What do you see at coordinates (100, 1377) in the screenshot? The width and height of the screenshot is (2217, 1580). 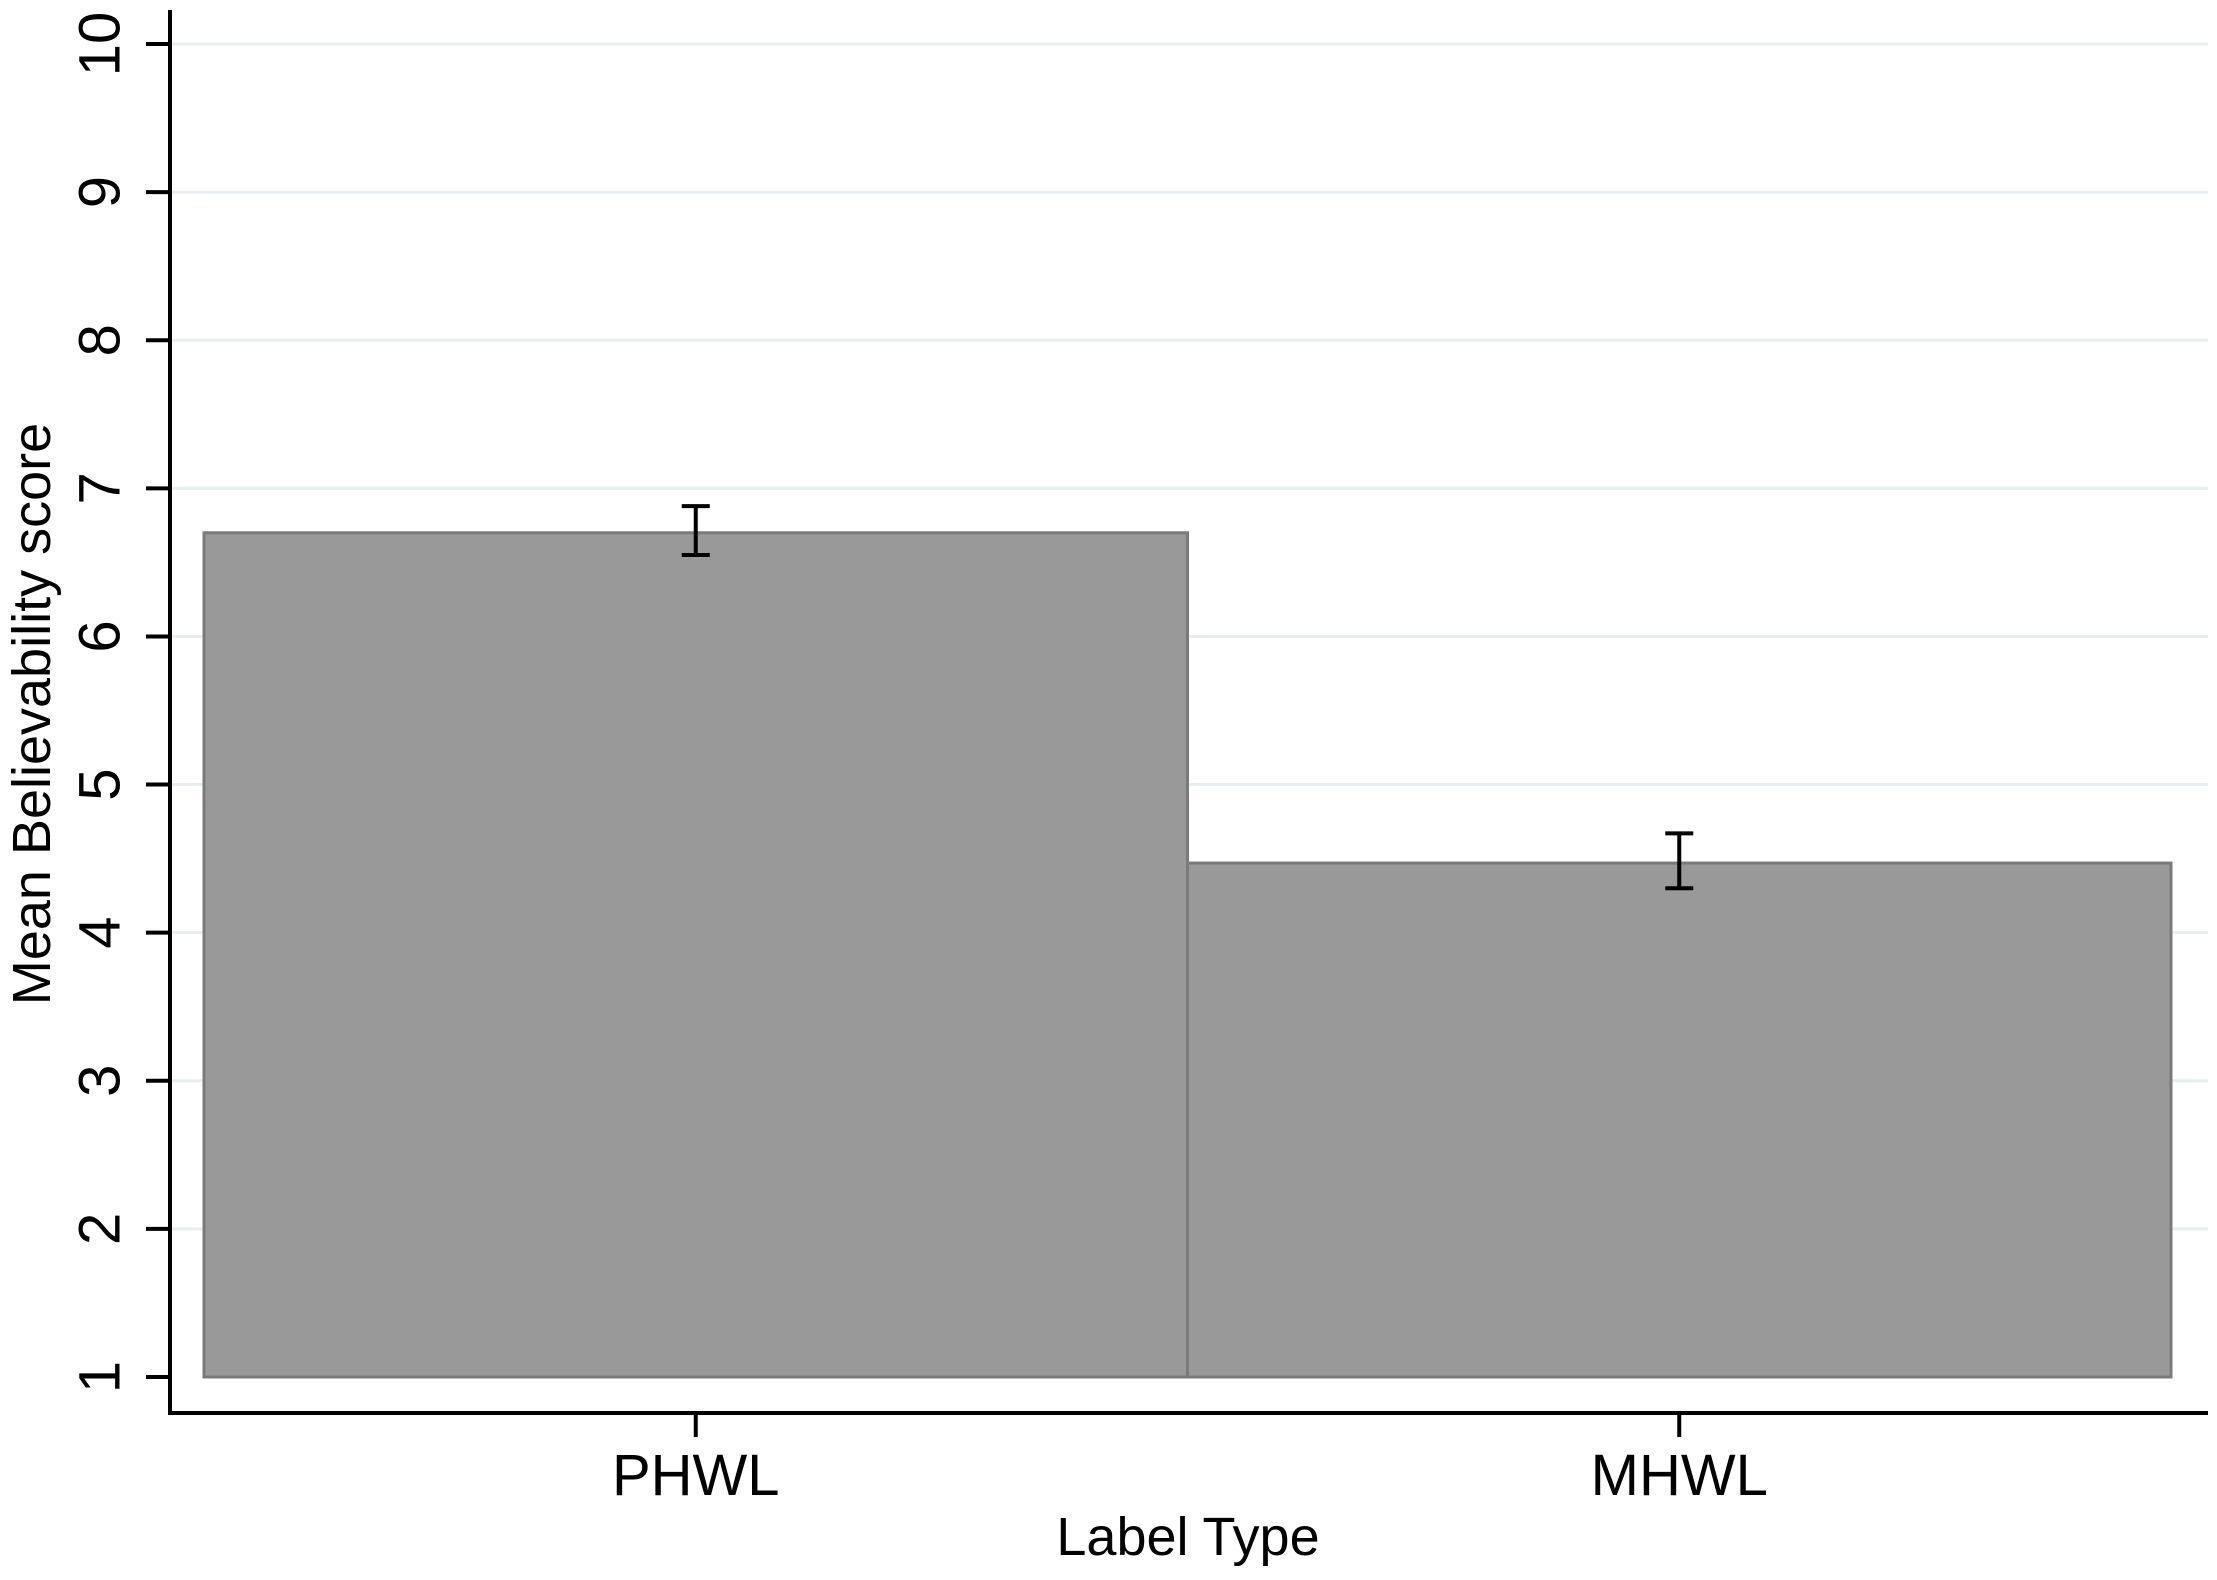 I see `y-tick-label: 1` at bounding box center [100, 1377].